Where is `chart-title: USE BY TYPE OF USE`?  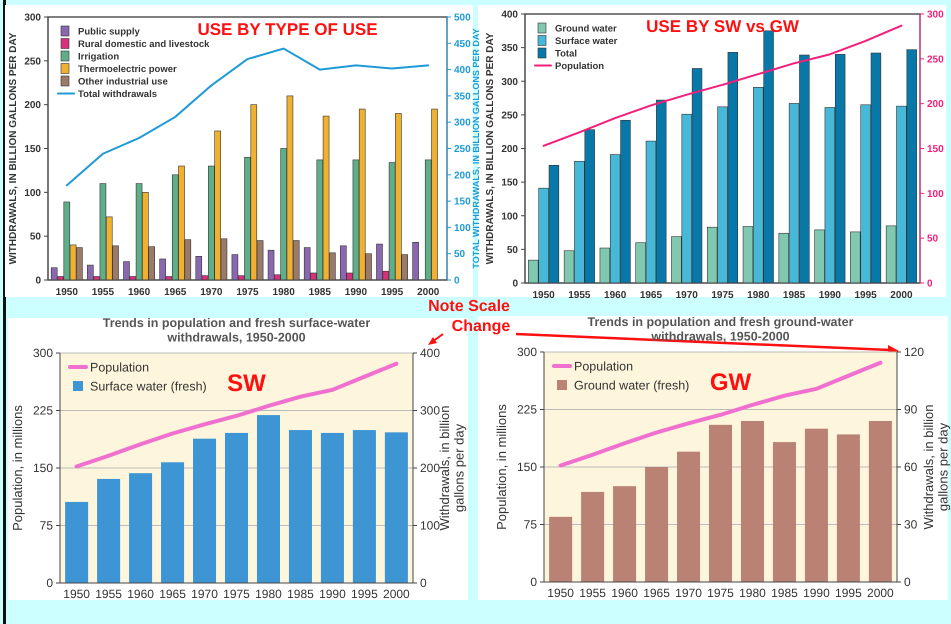
chart-title: USE BY TYPE OF USE is located at coordinates (287, 29).